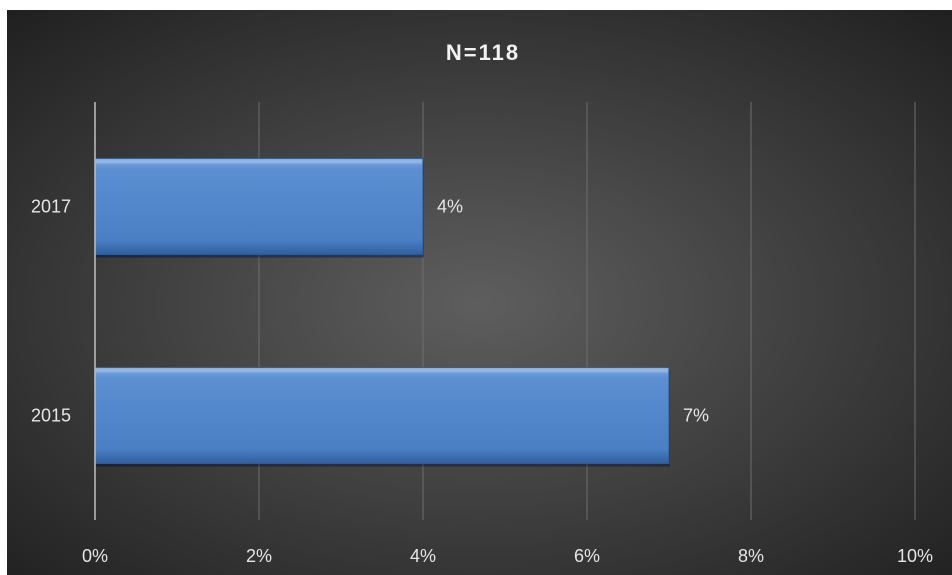  Describe the element at coordinates (696, 416) in the screenshot. I see `data-label-2015: 7%` at that location.